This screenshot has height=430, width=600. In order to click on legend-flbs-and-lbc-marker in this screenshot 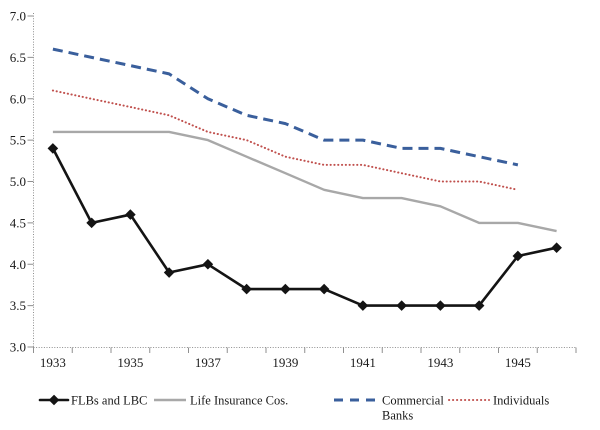, I will do `click(54, 400)`.